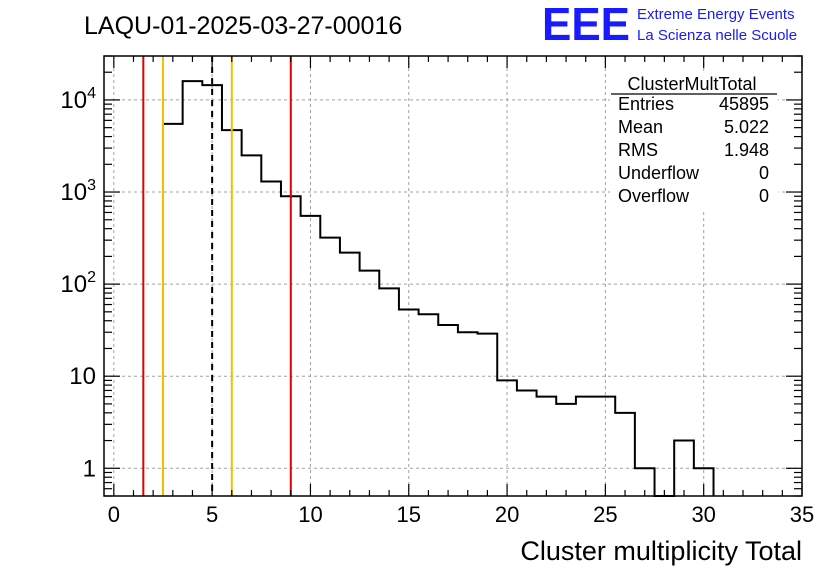 This screenshot has width=836, height=572. Describe the element at coordinates (661, 551) in the screenshot. I see `x-axis-title: Cluster multiplicity Total` at that location.